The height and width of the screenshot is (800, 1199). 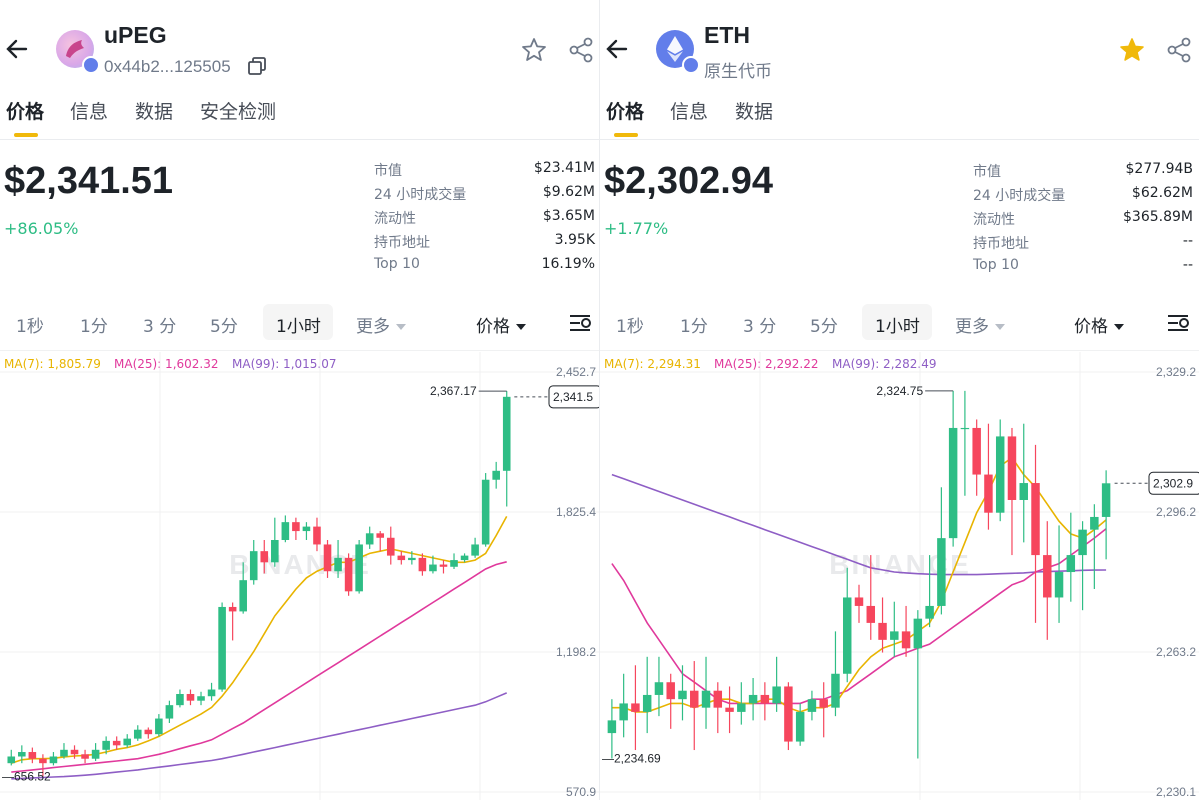 I want to click on stat-value-holders: --, so click(x=1187, y=241).